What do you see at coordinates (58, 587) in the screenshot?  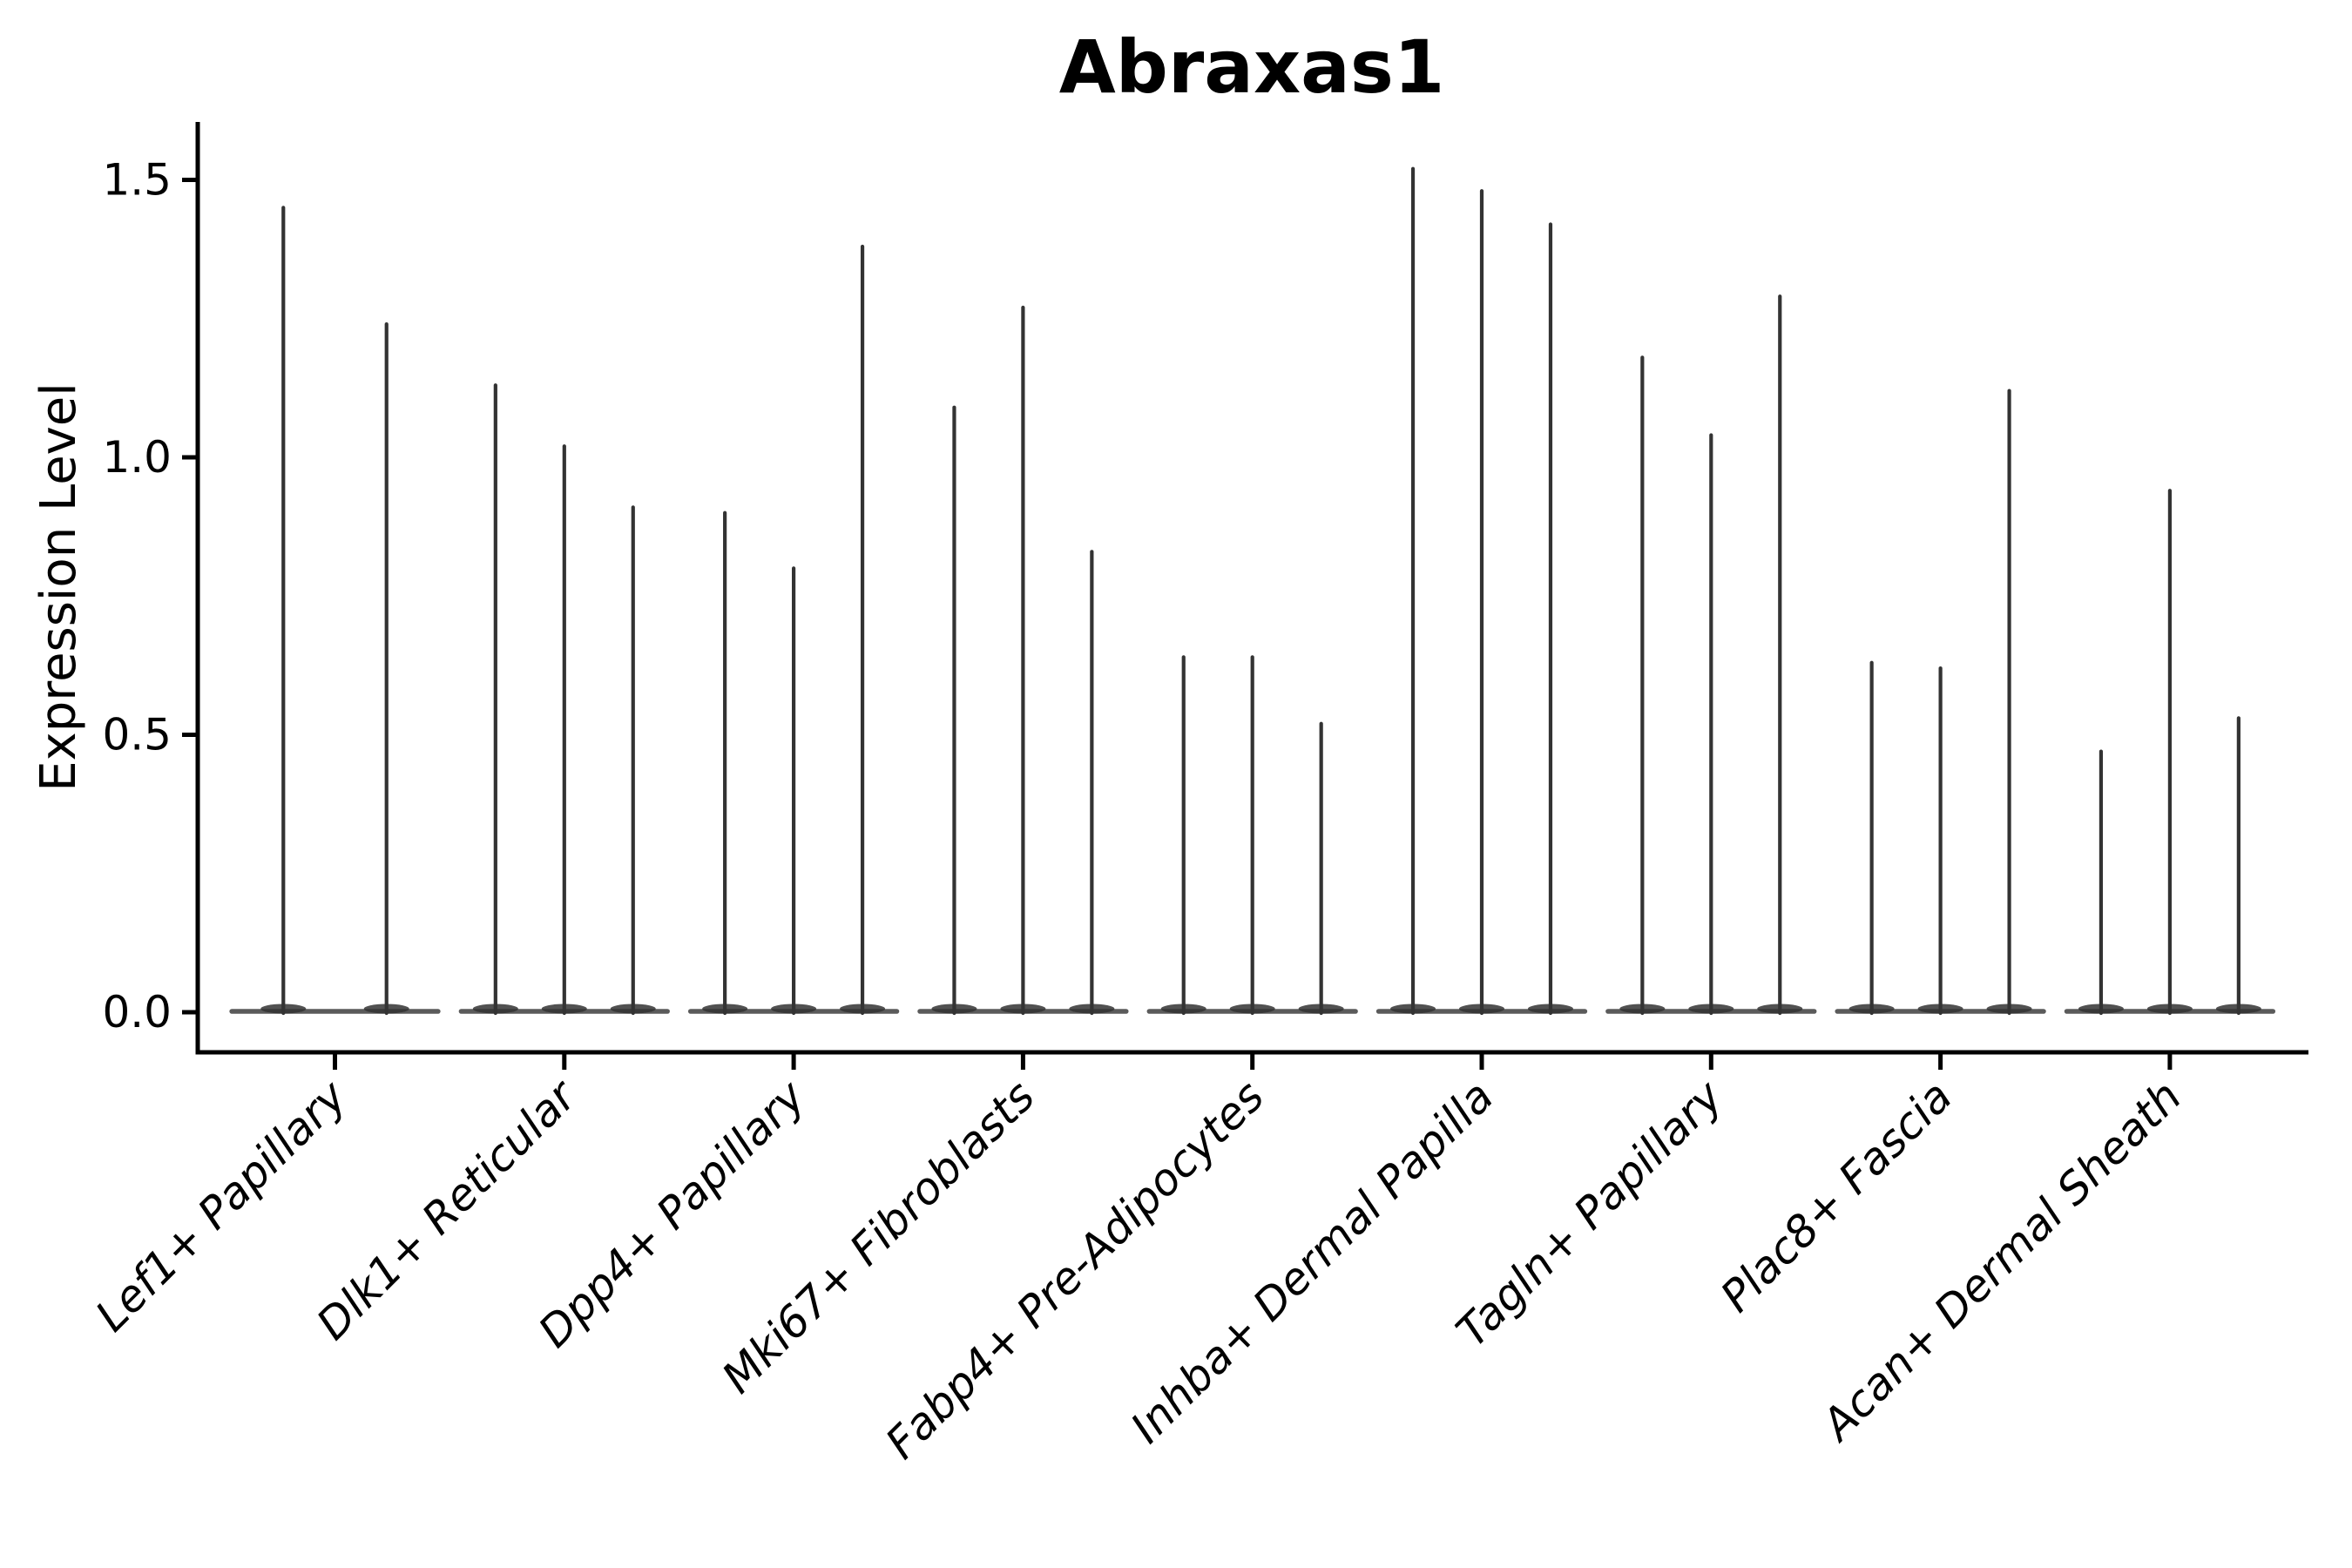 I see `y-axis-label: Expression Level` at bounding box center [58, 587].